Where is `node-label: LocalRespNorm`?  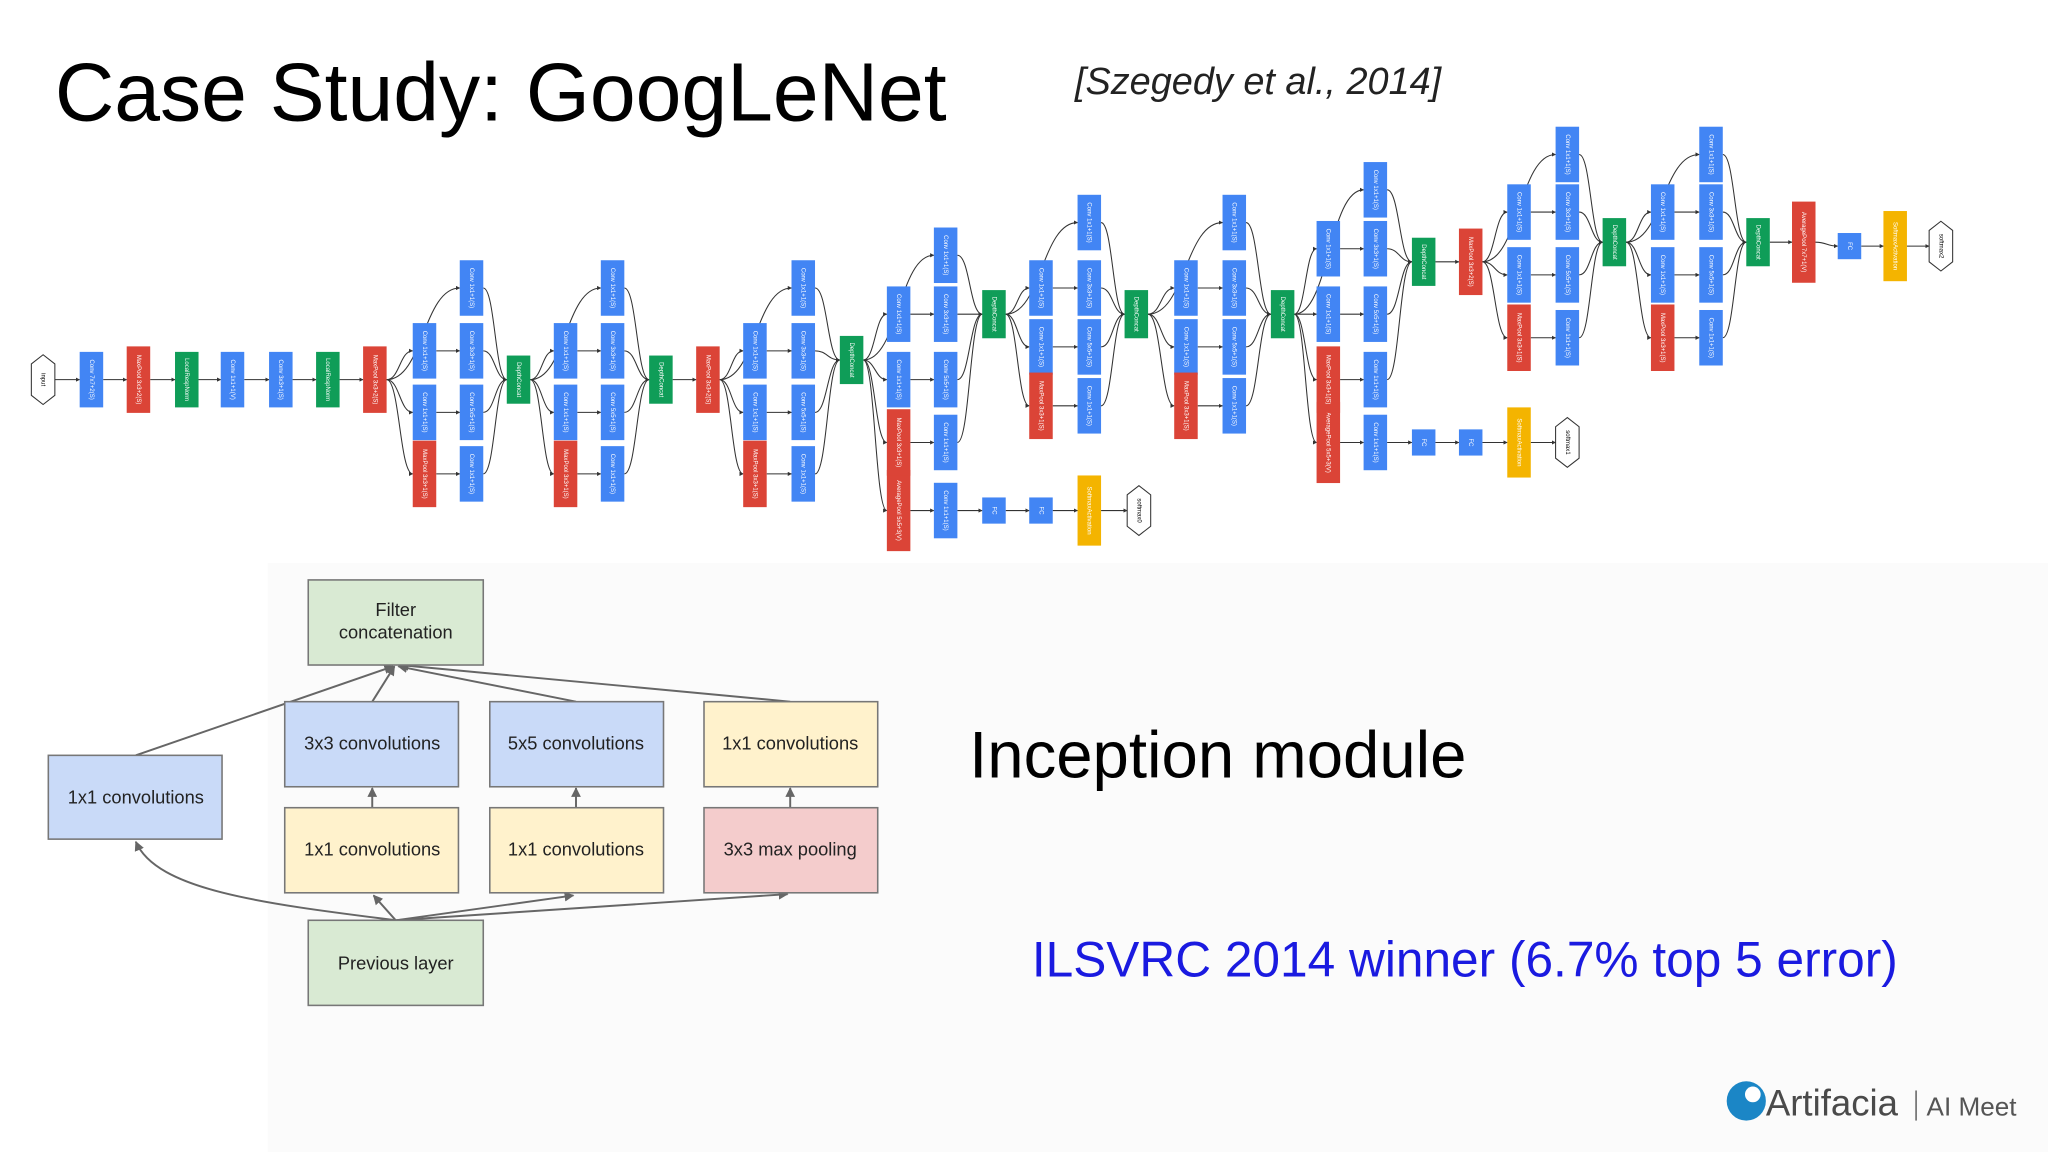 node-label: LocalRespNorm is located at coordinates (327, 379).